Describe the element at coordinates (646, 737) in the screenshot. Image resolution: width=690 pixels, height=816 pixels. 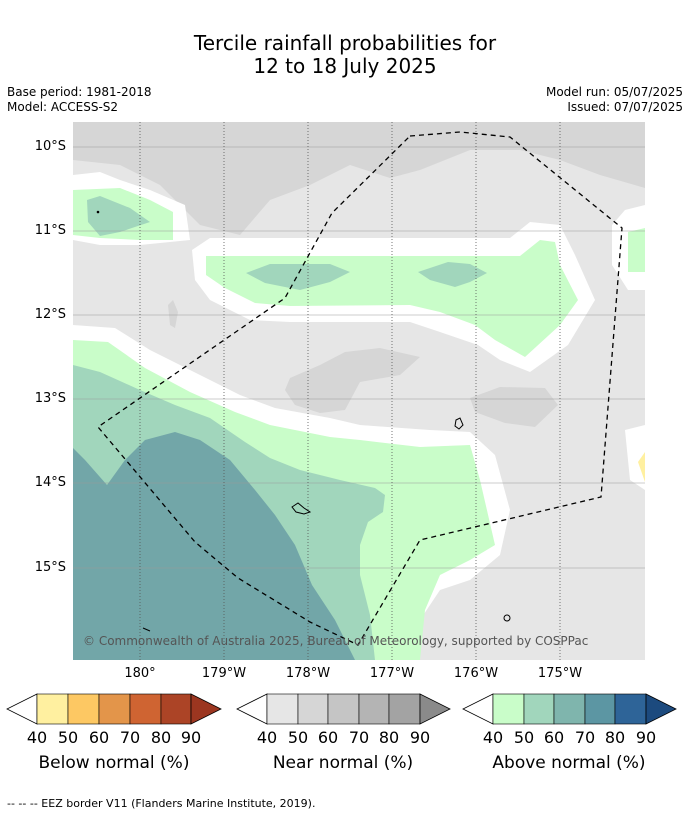
I see `cb-above-tick-90: 90` at that location.